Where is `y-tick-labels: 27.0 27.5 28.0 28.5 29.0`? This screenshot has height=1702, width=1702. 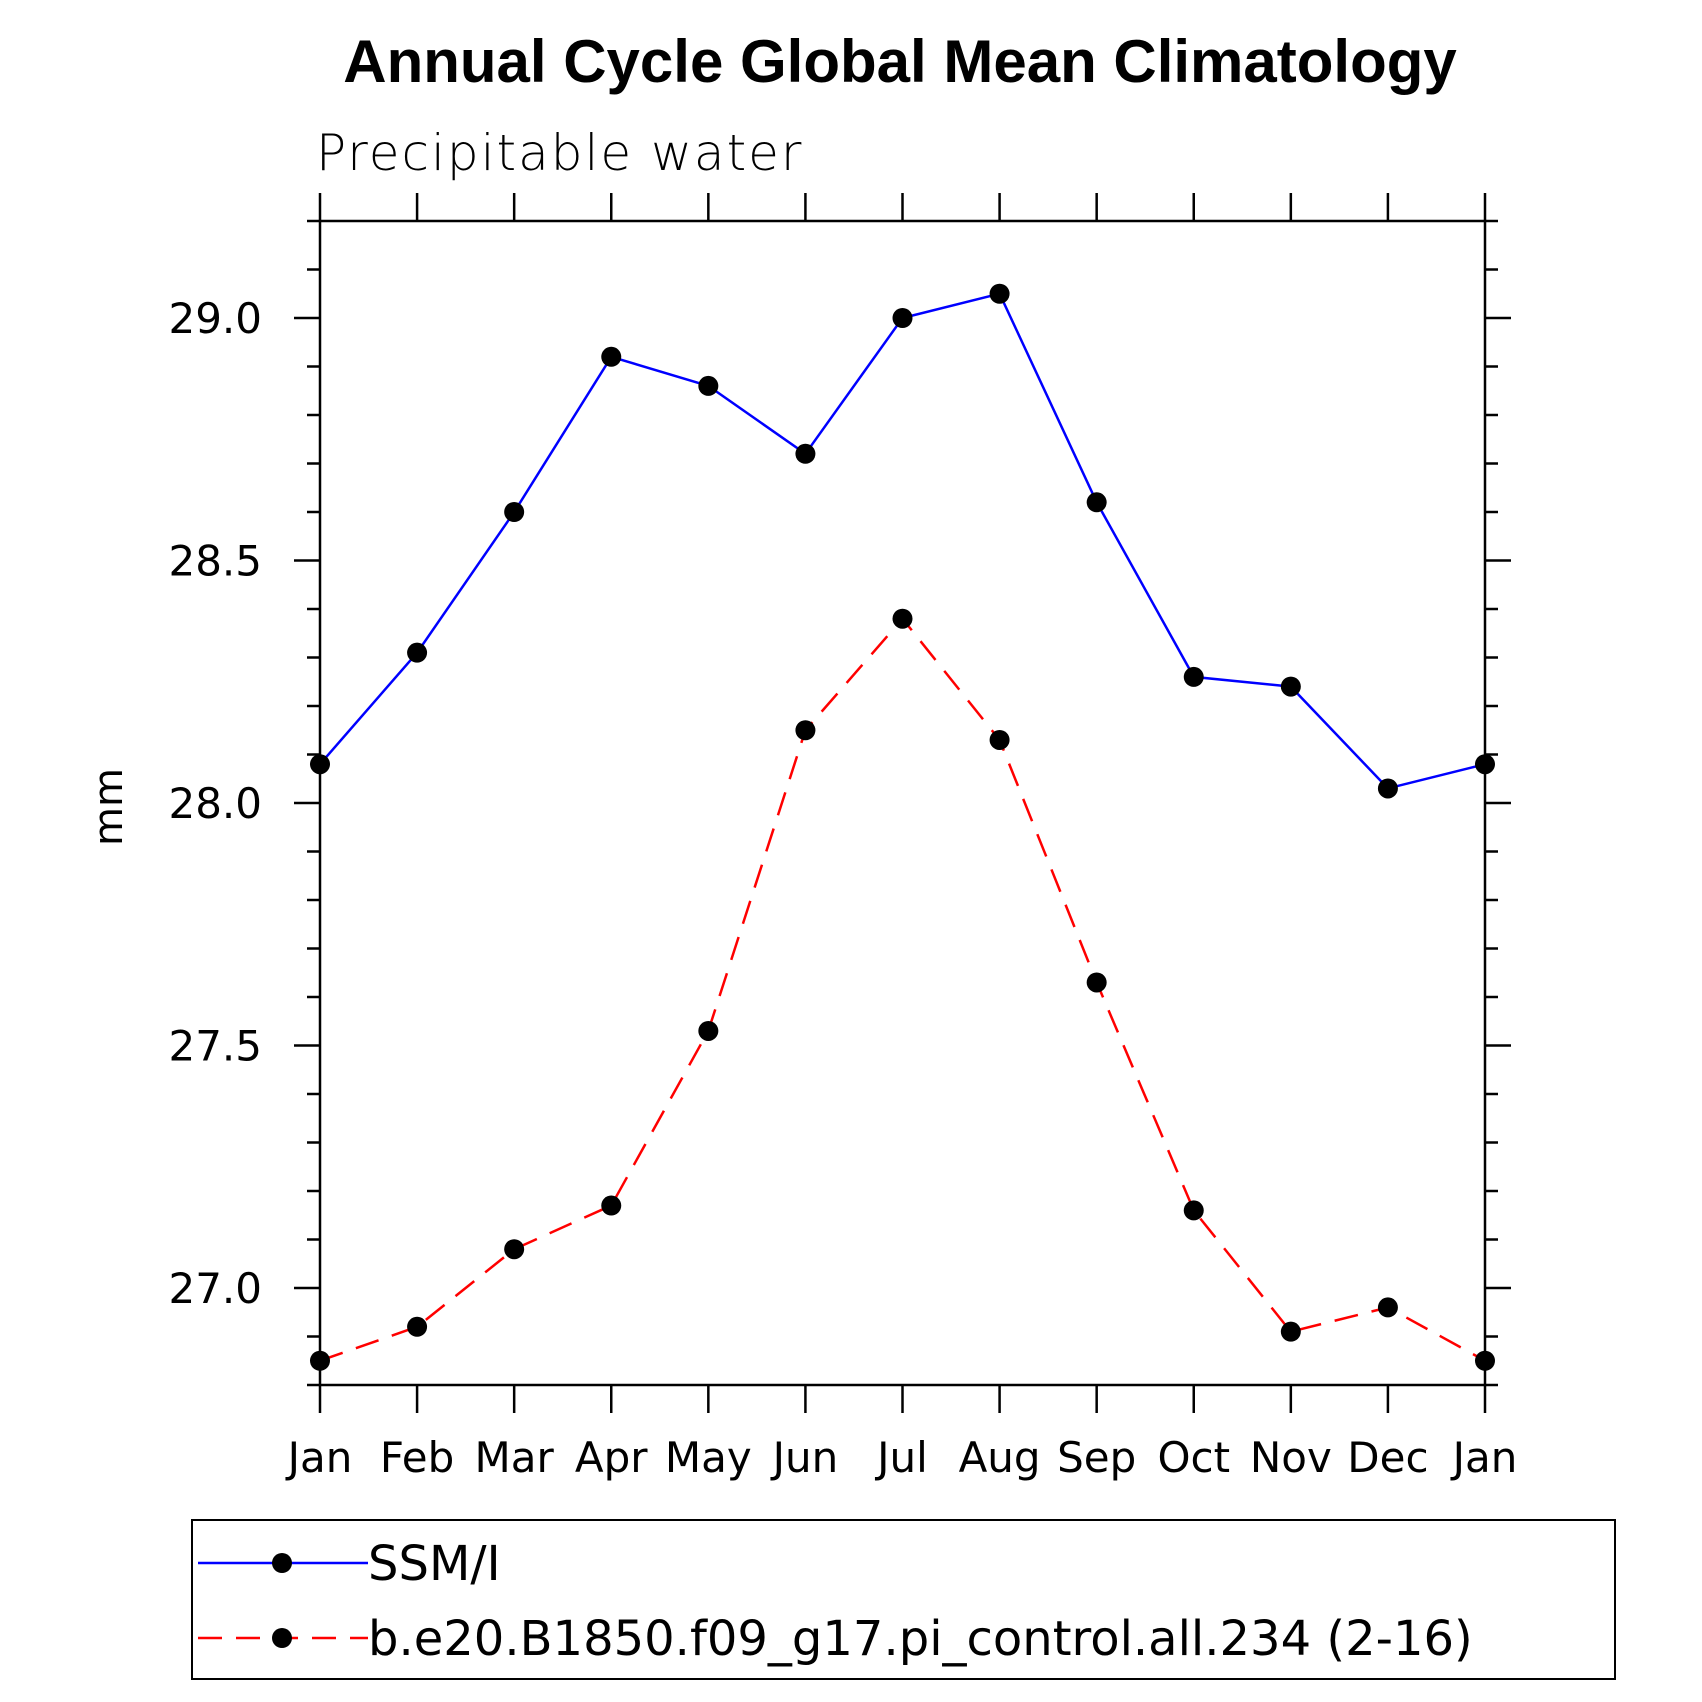
y-tick-labels: 27.0 27.5 28.0 28.5 29.0 is located at coordinates (215, 803).